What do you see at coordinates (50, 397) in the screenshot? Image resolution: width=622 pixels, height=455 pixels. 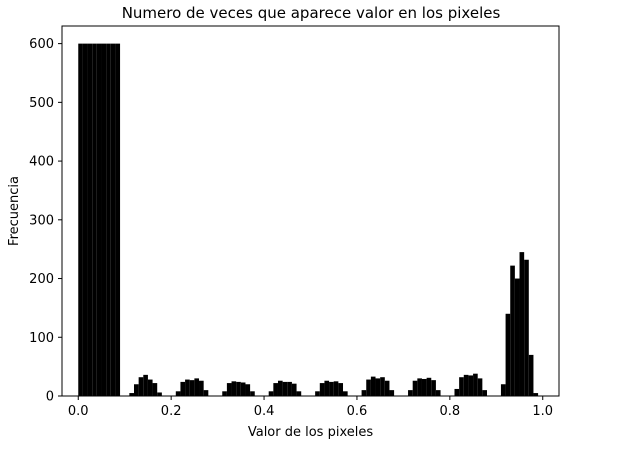 I see `y-tick-label: 0` at bounding box center [50, 397].